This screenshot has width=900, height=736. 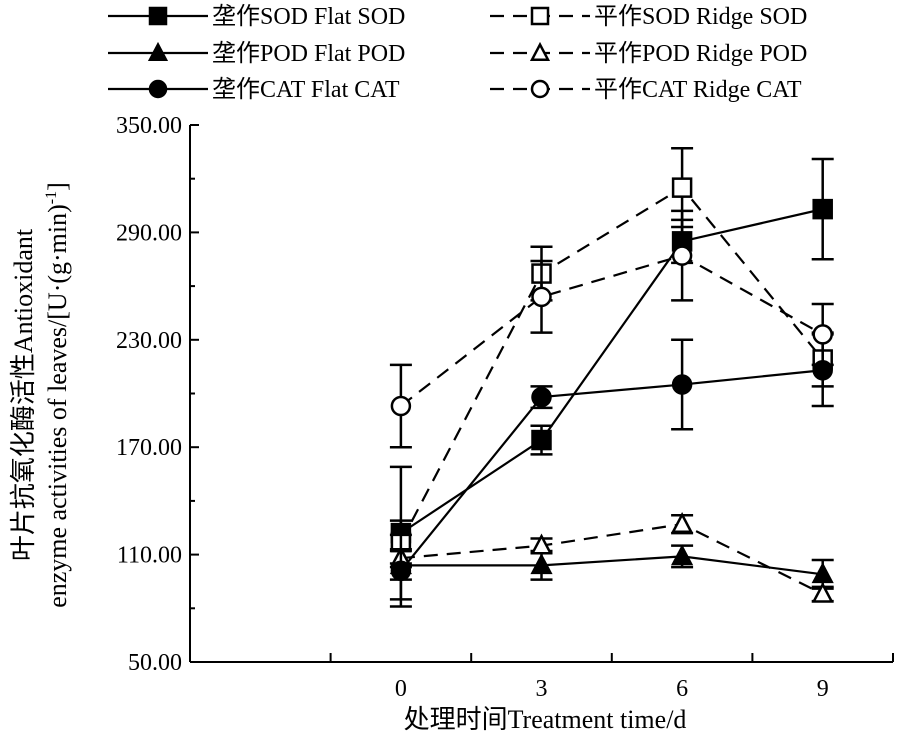 I want to click on legend-item-0: 垄作SOD Flat SOD, so click(x=256, y=16).